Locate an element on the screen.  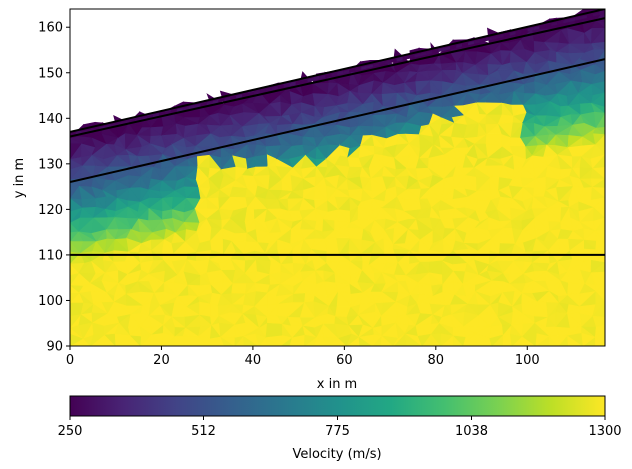
colorbar-ticks: 250 512 775 1038 1300 is located at coordinates (340, 427).